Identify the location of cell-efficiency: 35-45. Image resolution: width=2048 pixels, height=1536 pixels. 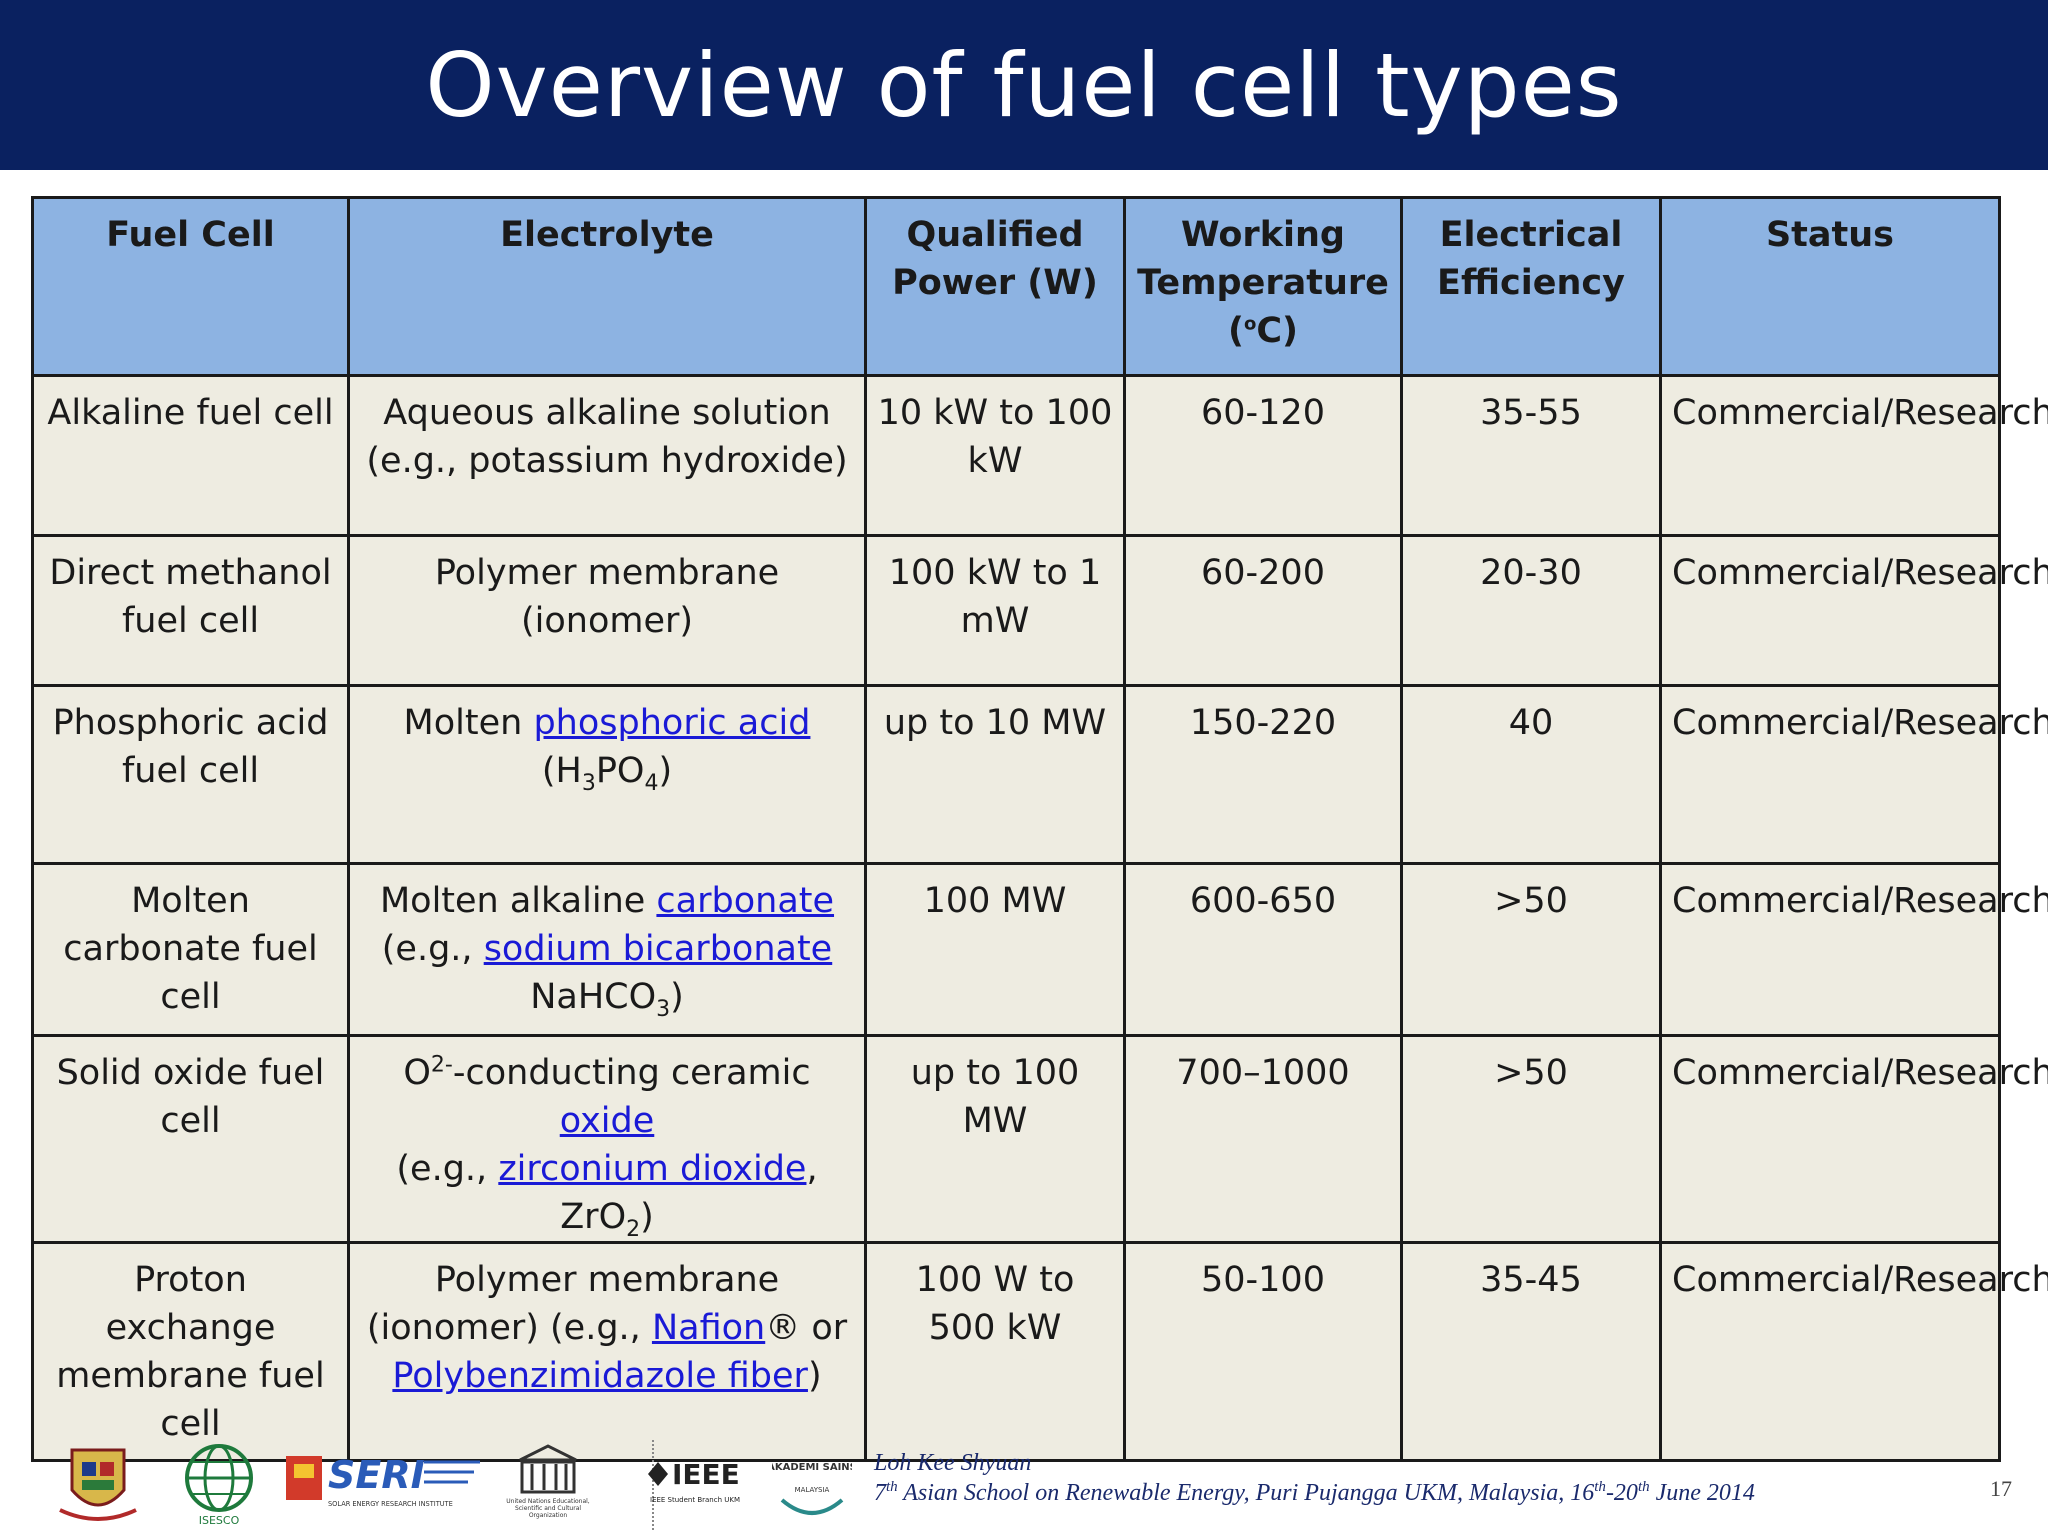
(1531, 1351).